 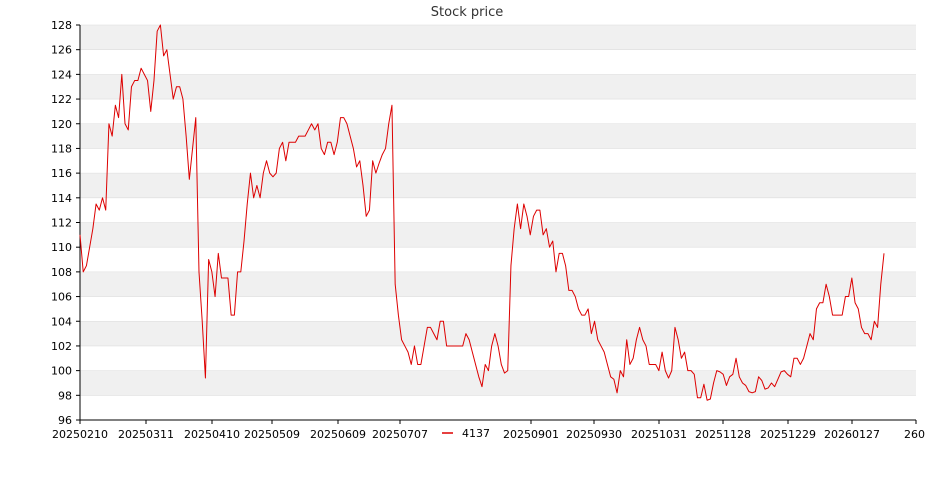 I want to click on legend-label: 4137, so click(x=476, y=433).